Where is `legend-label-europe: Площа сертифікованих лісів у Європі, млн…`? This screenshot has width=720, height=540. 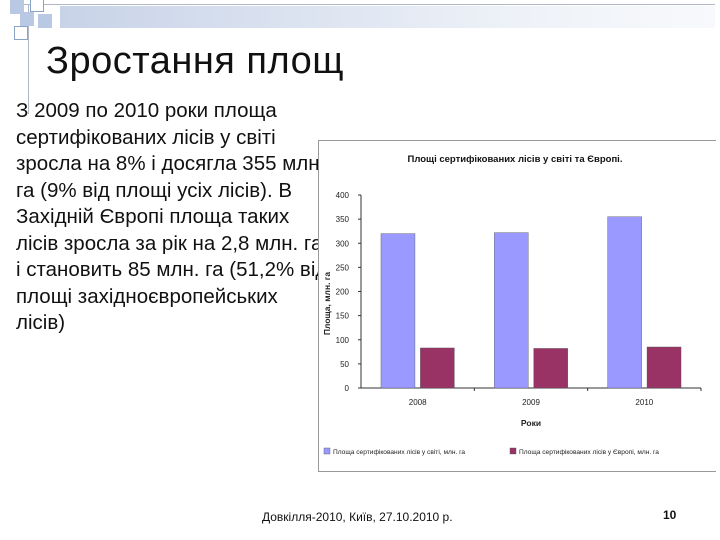
legend-label-europe: Площа сертифікованих лісів у Європі, млн… is located at coordinates (589, 452).